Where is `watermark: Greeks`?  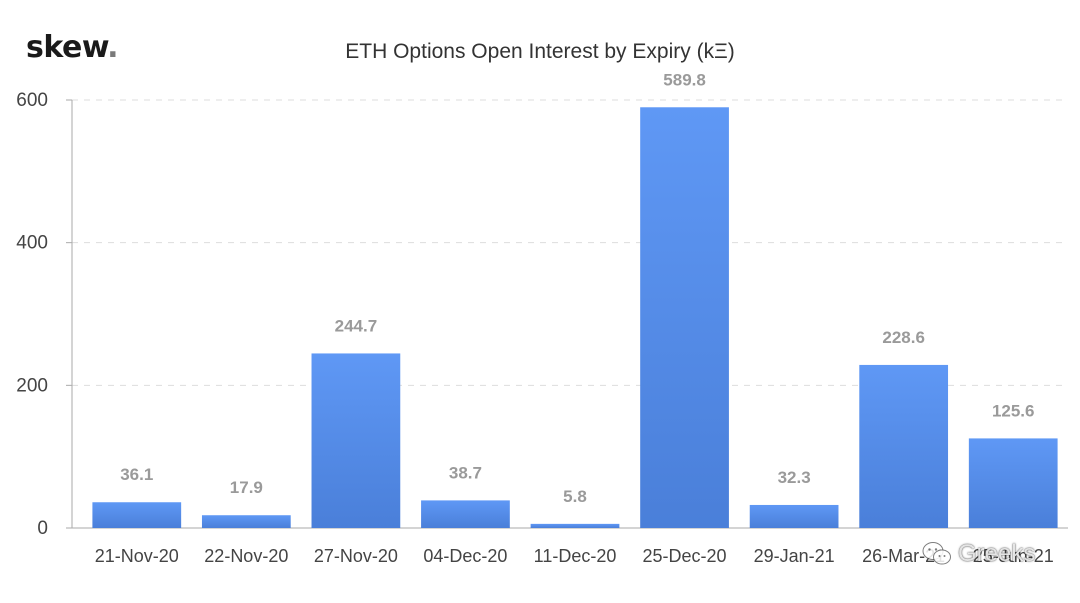 watermark: Greeks is located at coordinates (978, 554).